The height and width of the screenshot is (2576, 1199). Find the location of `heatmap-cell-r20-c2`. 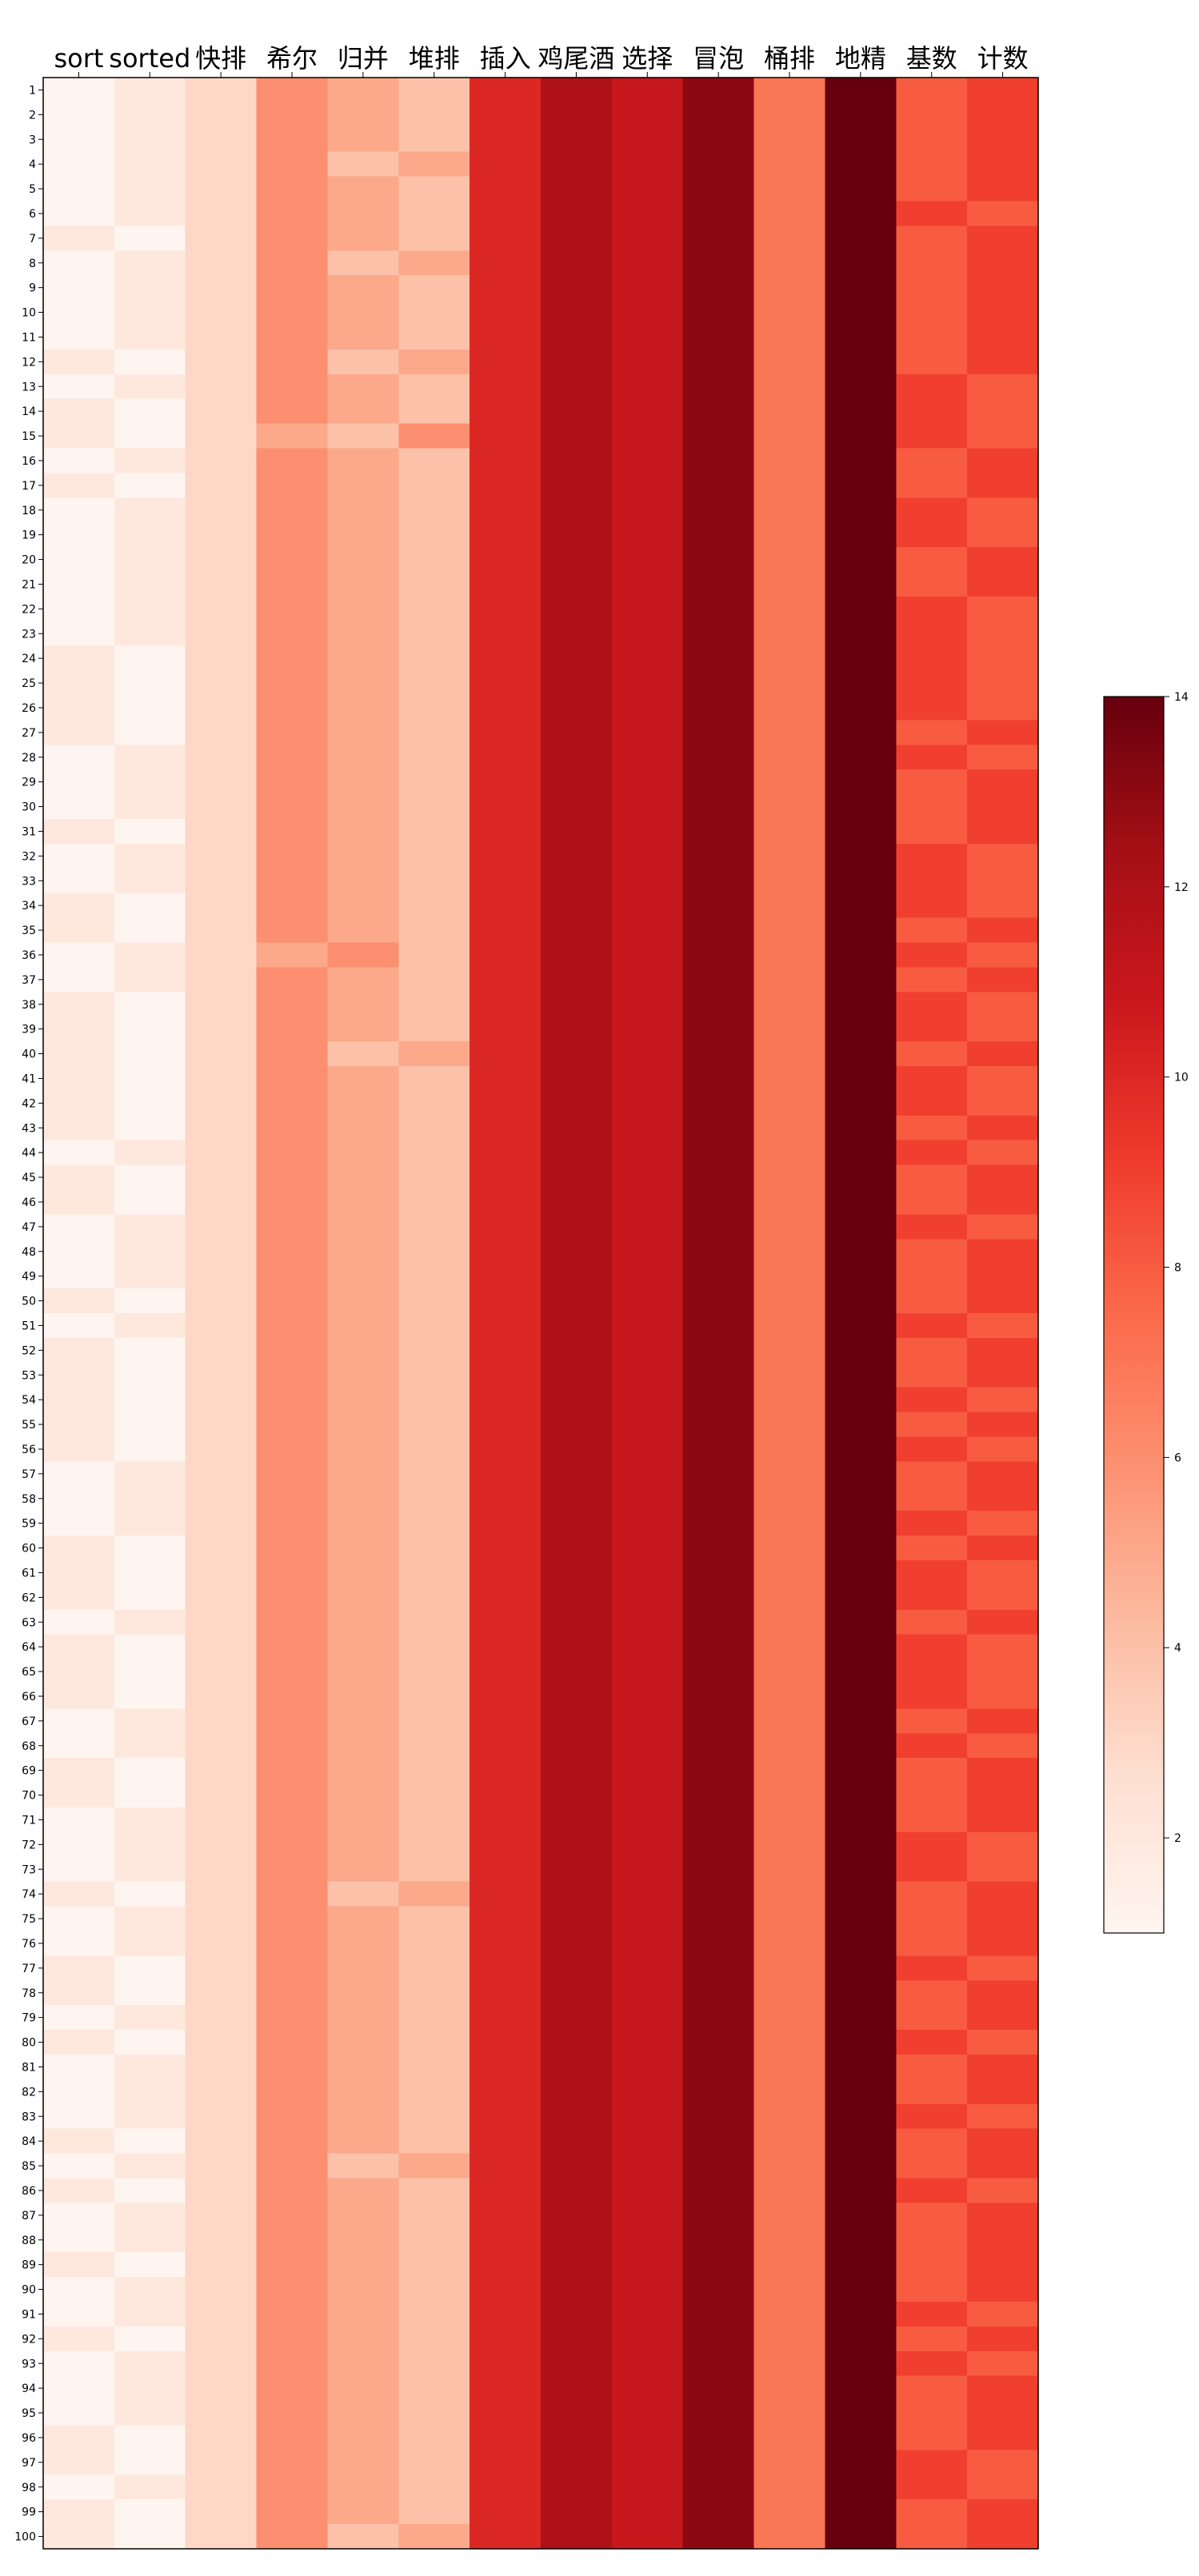

heatmap-cell-r20-c2 is located at coordinates (150, 560).